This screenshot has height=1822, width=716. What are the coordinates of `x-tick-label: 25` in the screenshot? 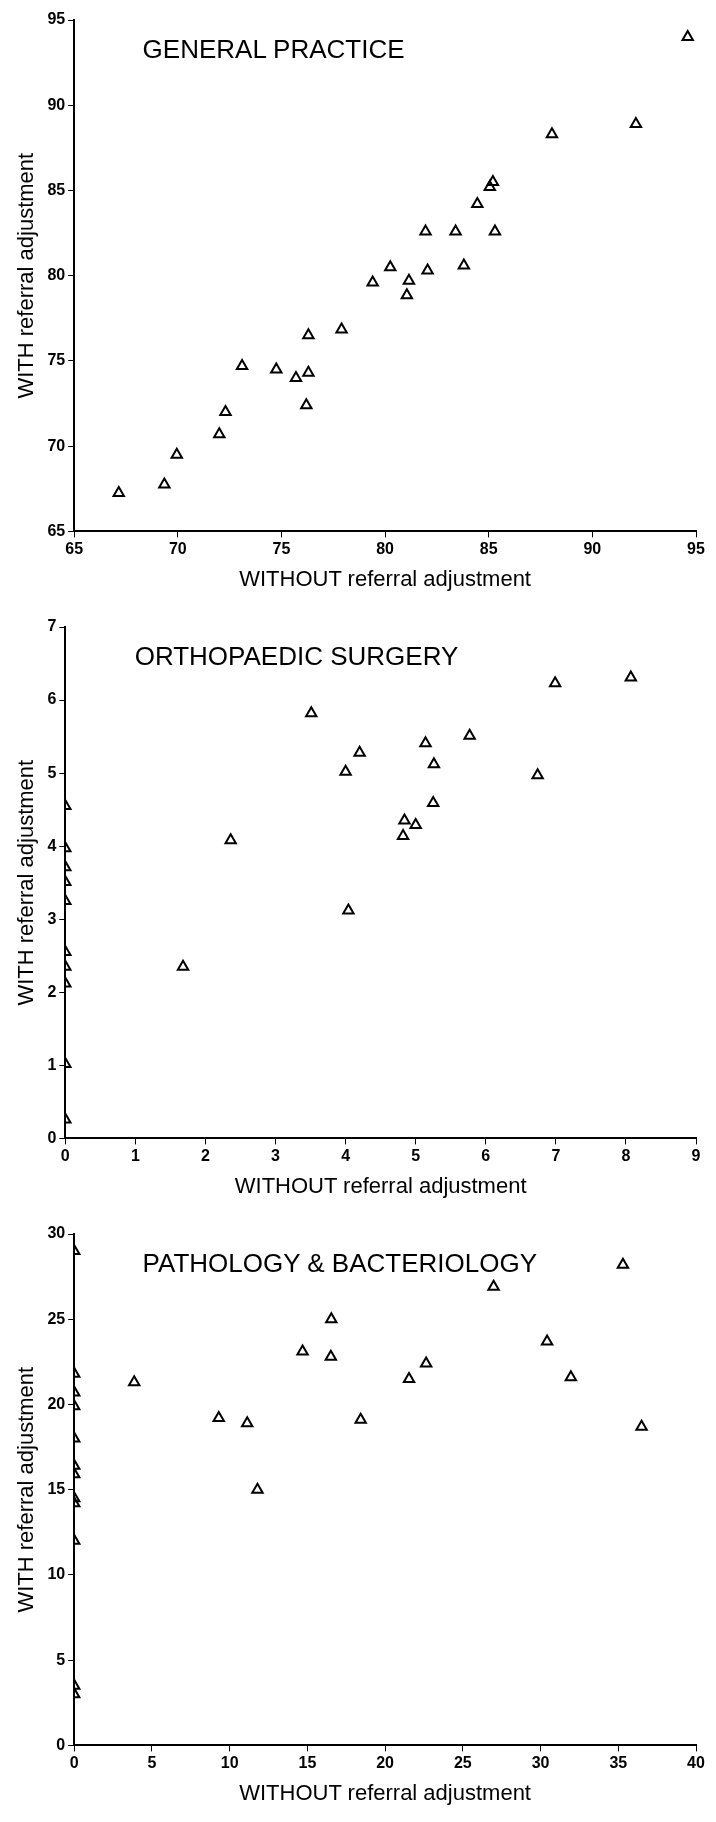 It's located at (462, 1763).